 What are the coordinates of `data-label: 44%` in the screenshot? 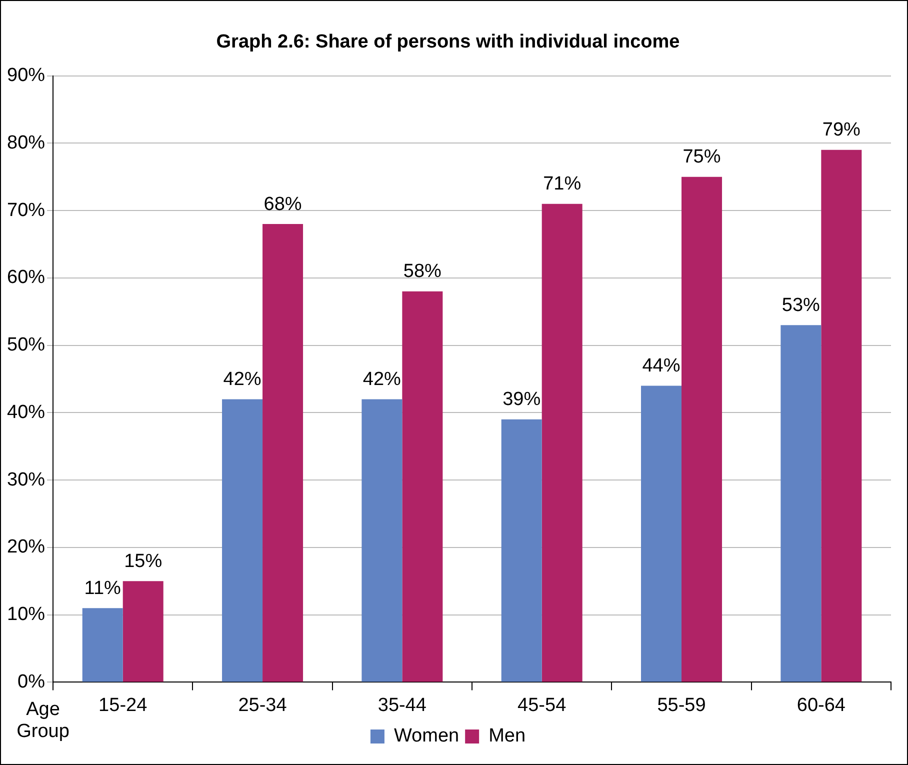 It's located at (661, 365).